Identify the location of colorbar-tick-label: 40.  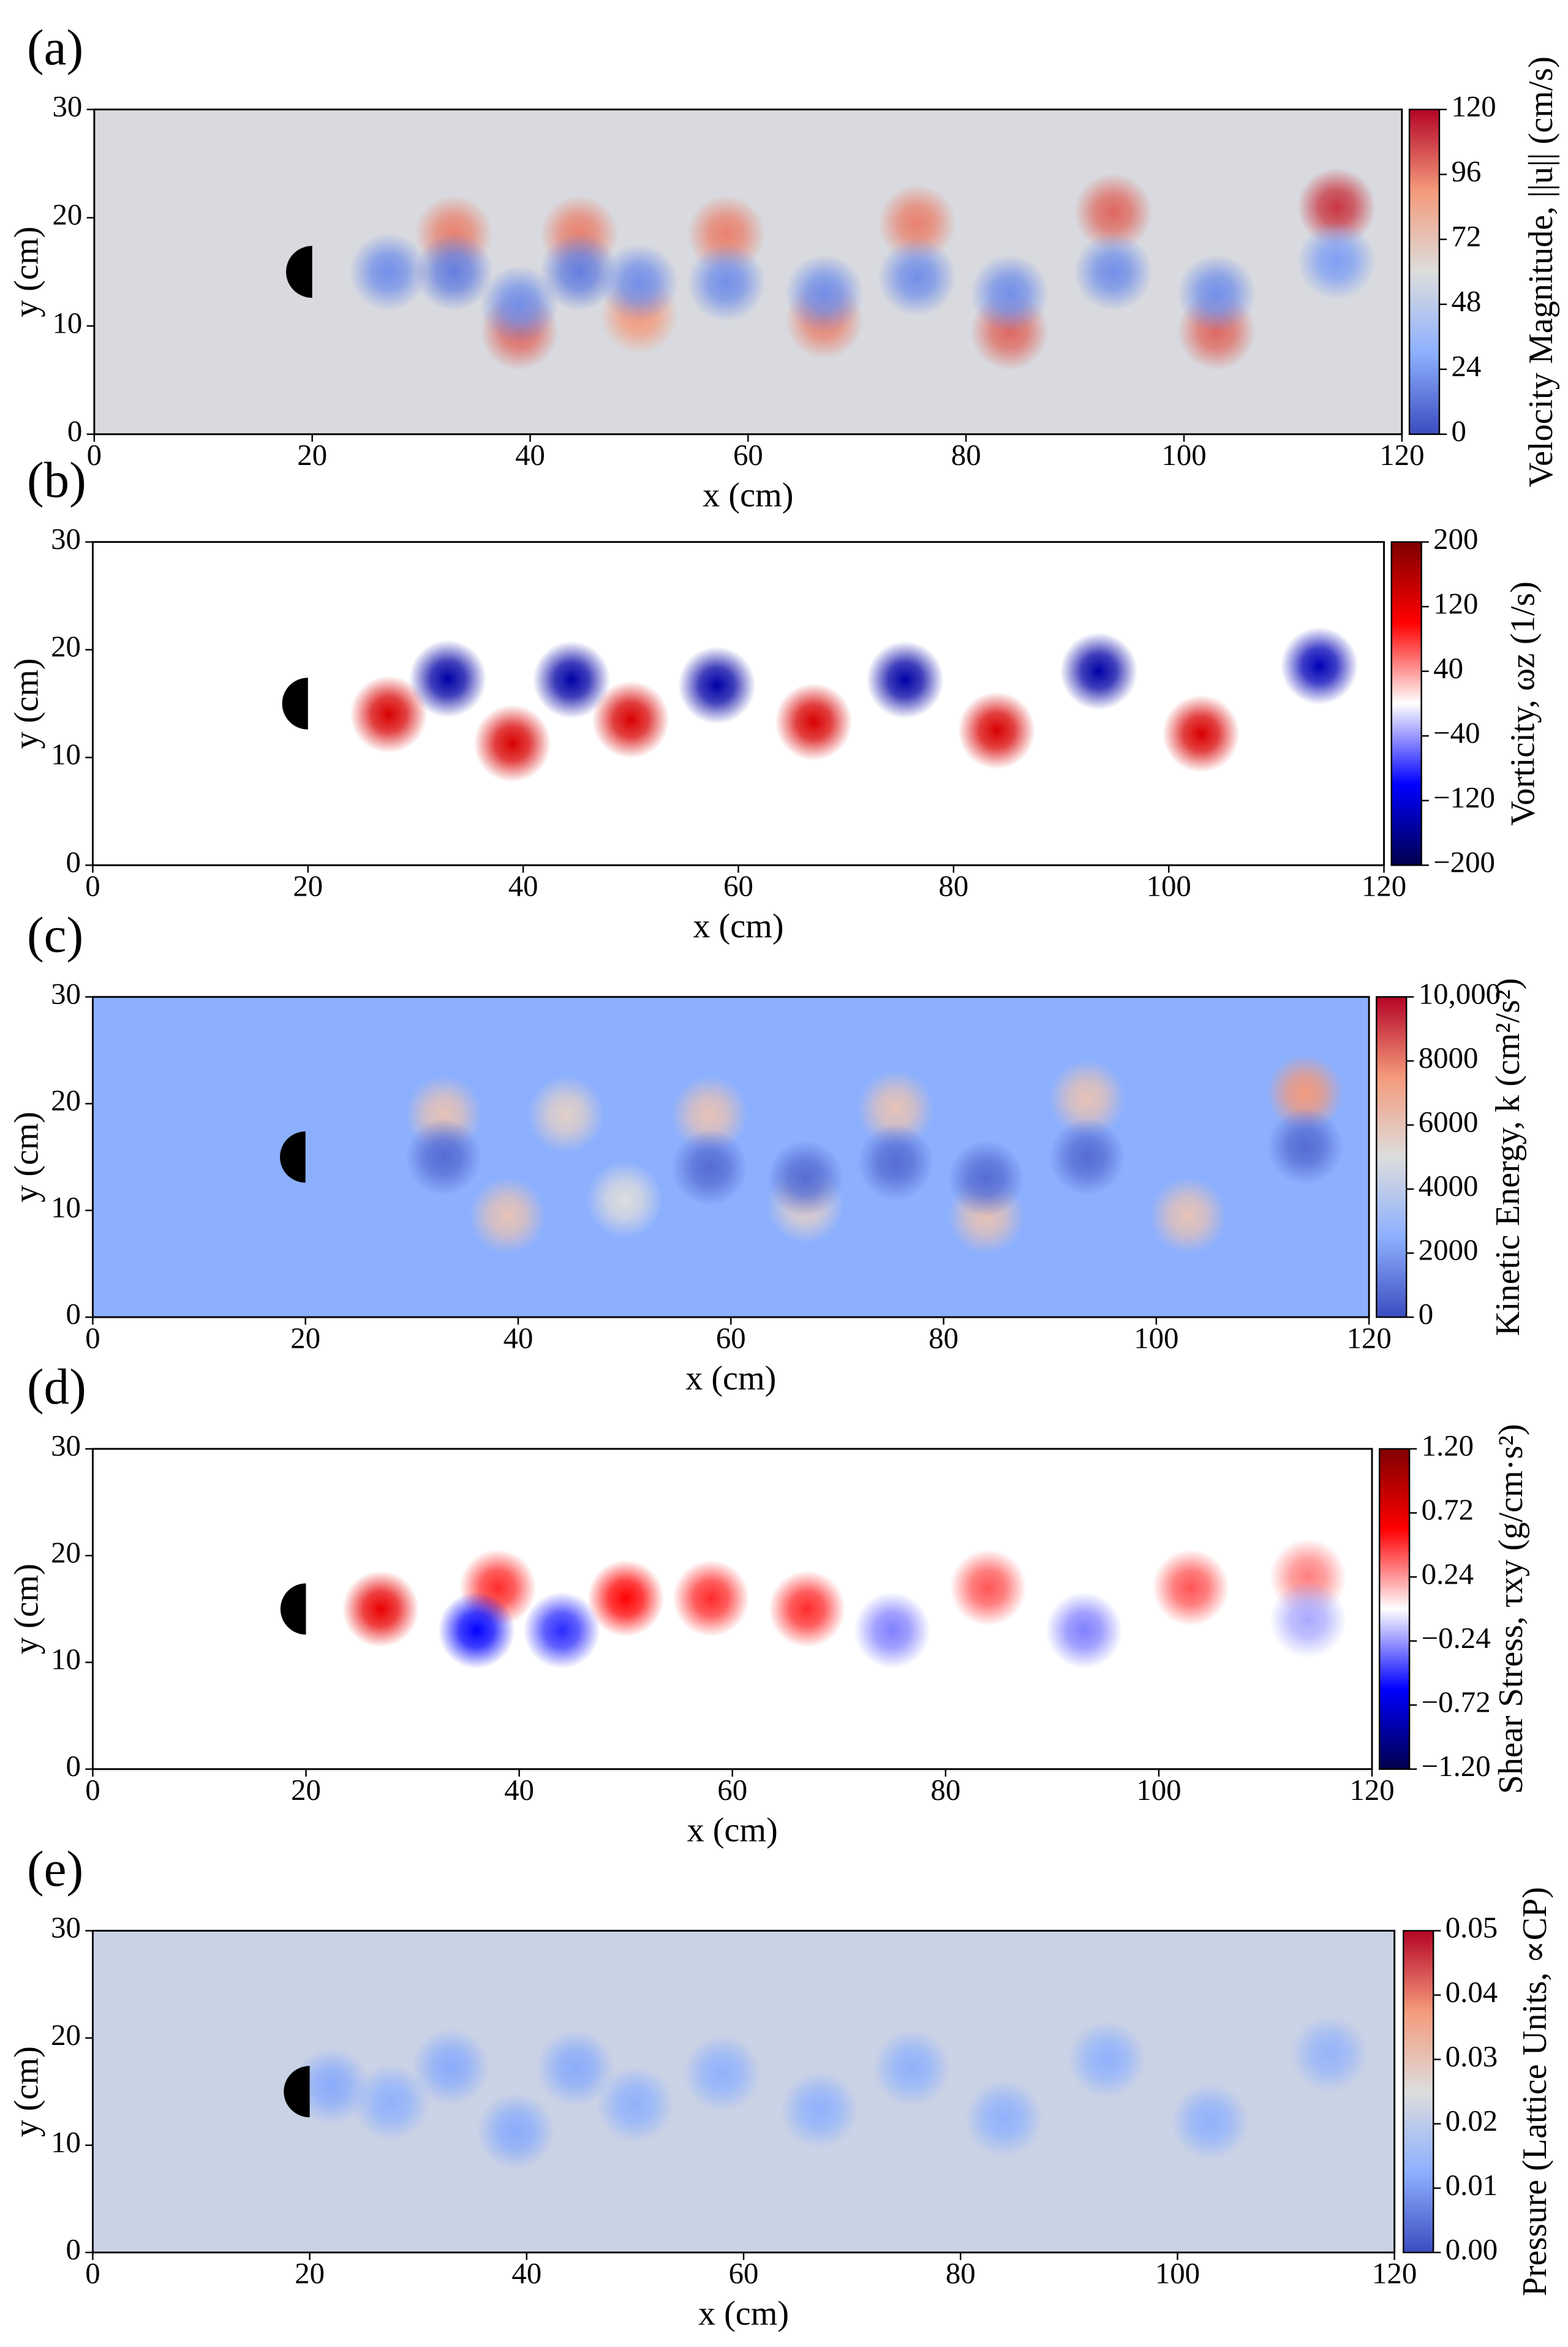
(1448, 668).